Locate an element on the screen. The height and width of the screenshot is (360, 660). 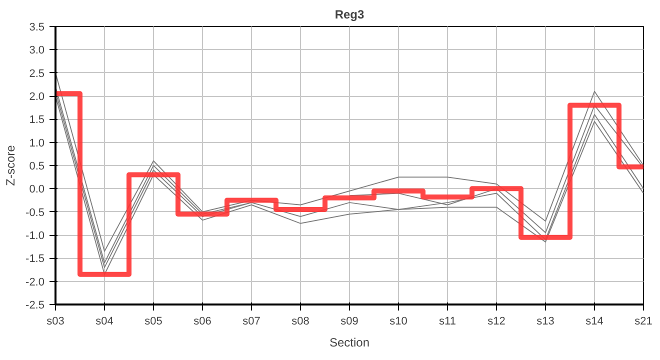
y-tick-label: 0.0 is located at coordinates (37, 190).